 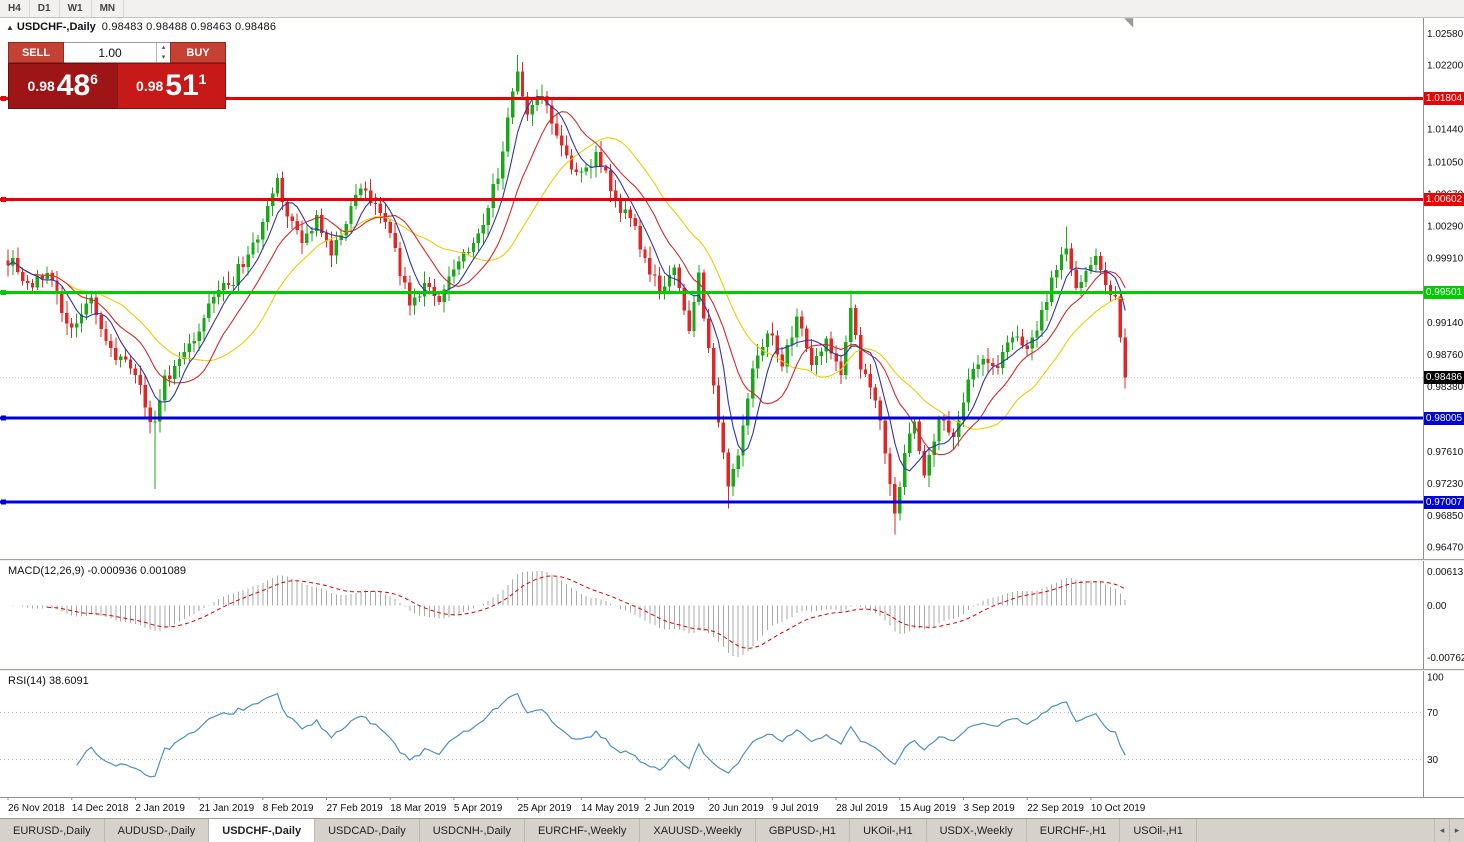 I want to click on chart-ohlc-values: 0.98483 0.98488 0.98463 0.98486, so click(x=189, y=27).